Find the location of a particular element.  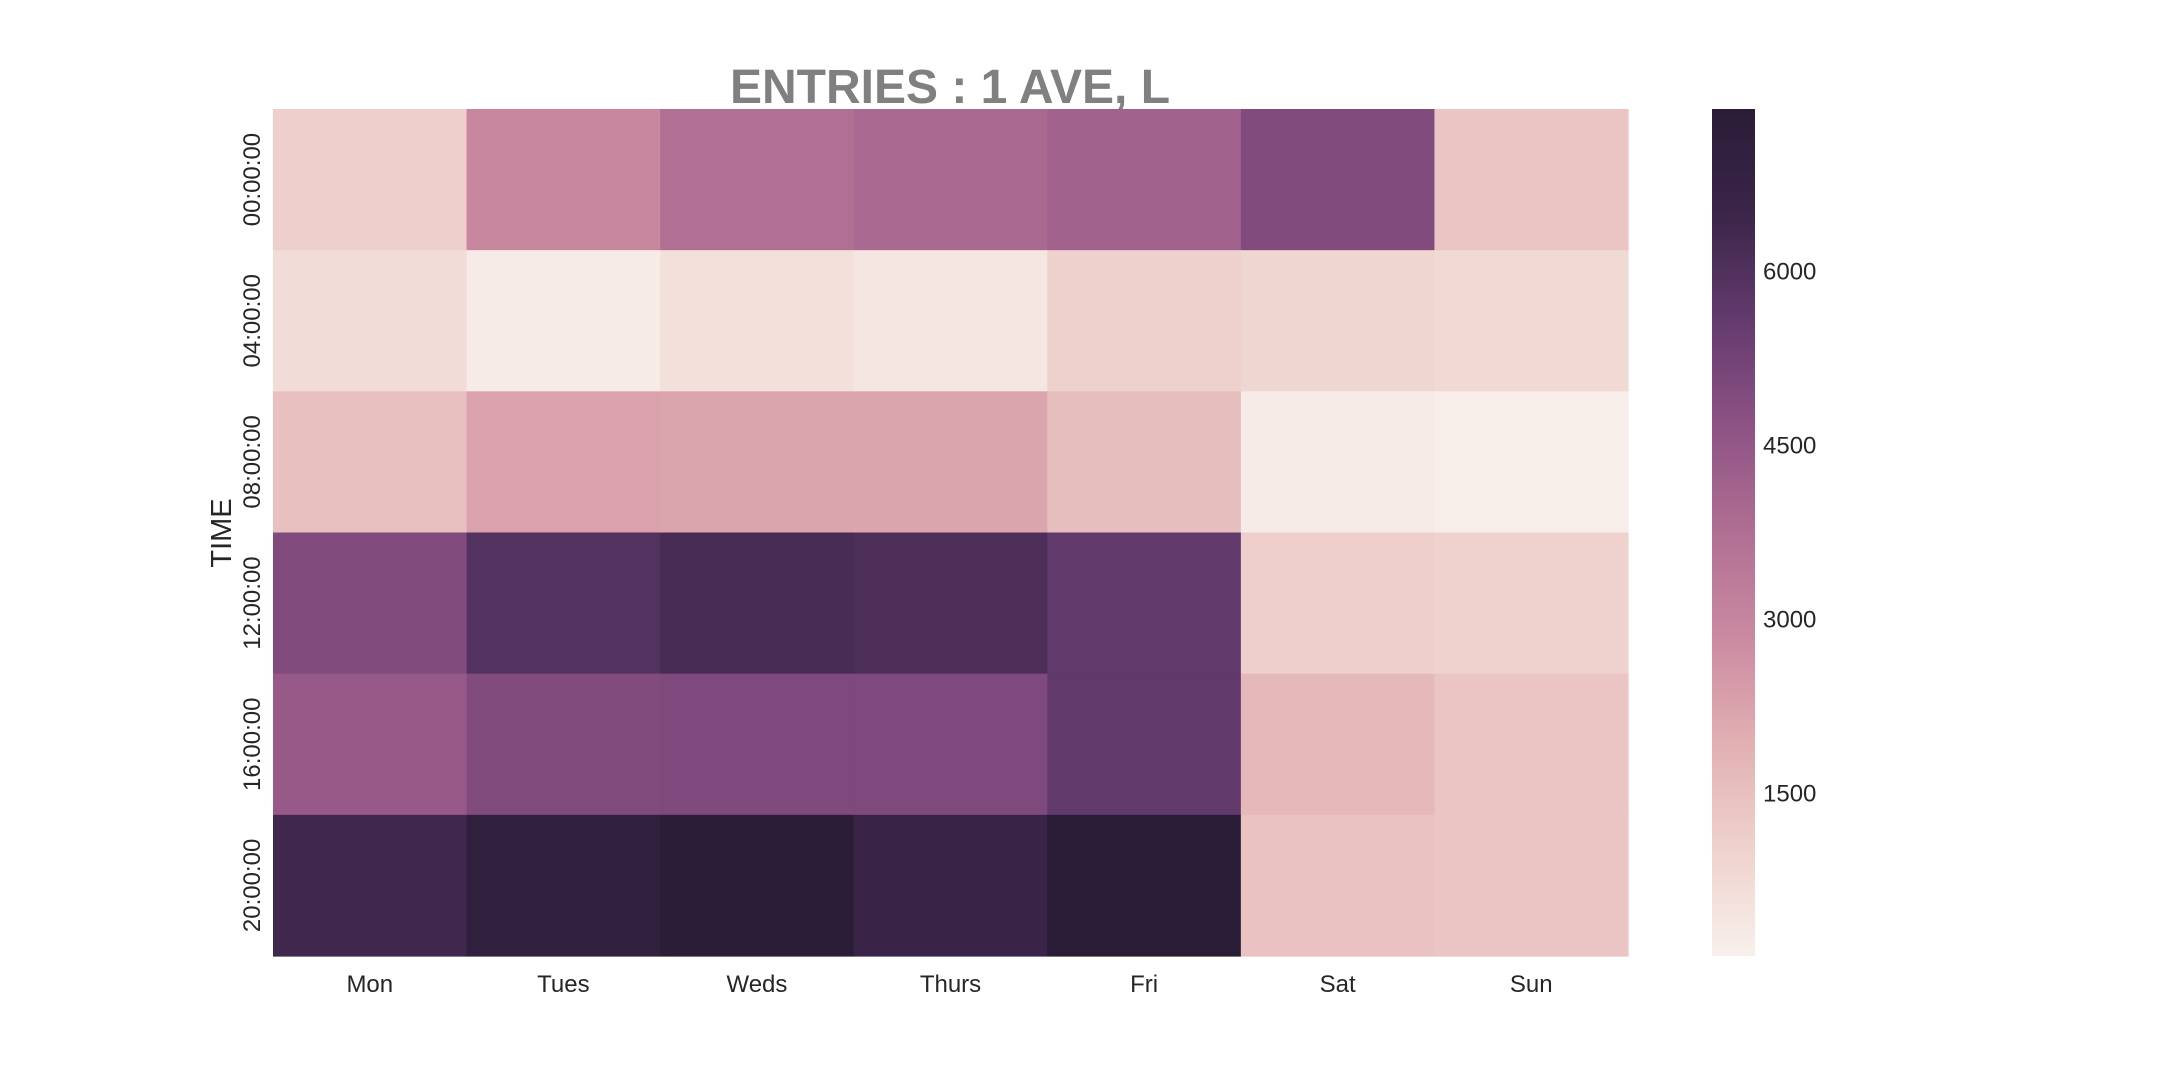

y-tick-label: 04:00:00 is located at coordinates (252, 320).